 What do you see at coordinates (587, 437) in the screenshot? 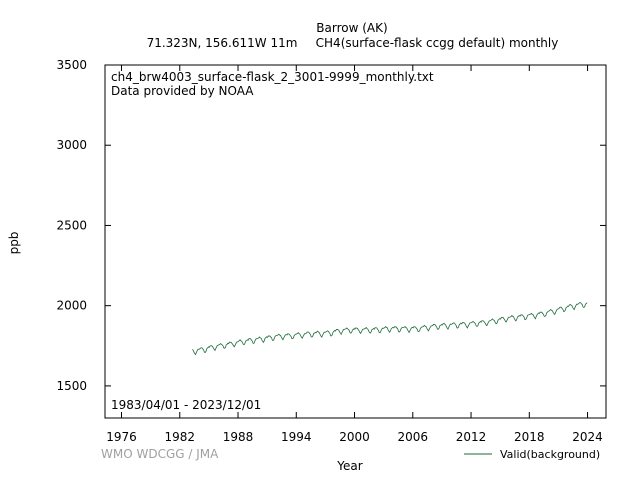
I see `x-tick-label: 2024` at bounding box center [587, 437].